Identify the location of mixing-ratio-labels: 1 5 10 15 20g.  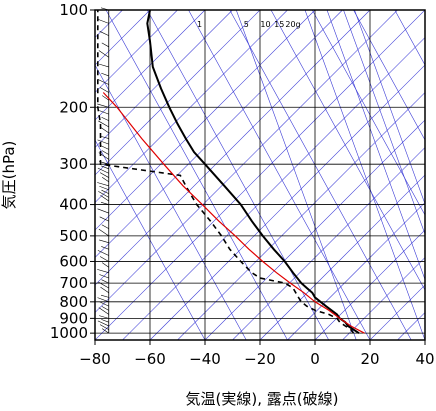
(249, 24).